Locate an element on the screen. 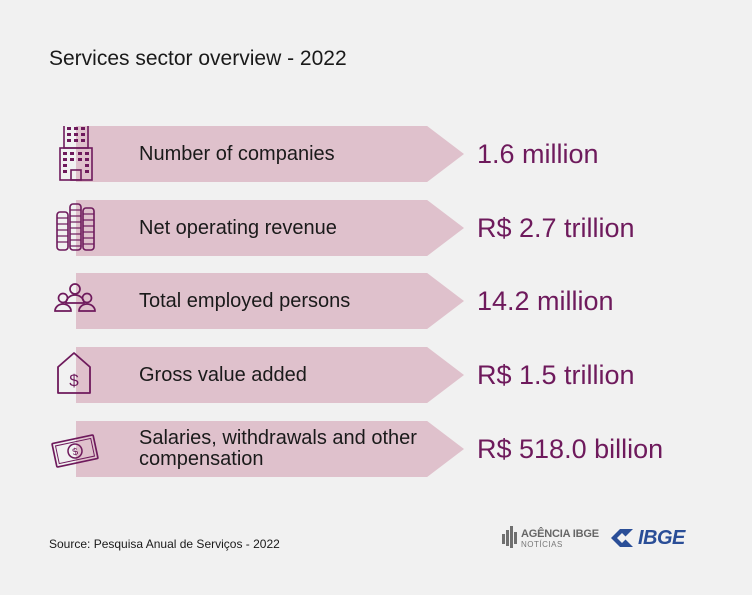 The width and height of the screenshot is (752, 595). ibge-logo: IBGE is located at coordinates (655, 539).